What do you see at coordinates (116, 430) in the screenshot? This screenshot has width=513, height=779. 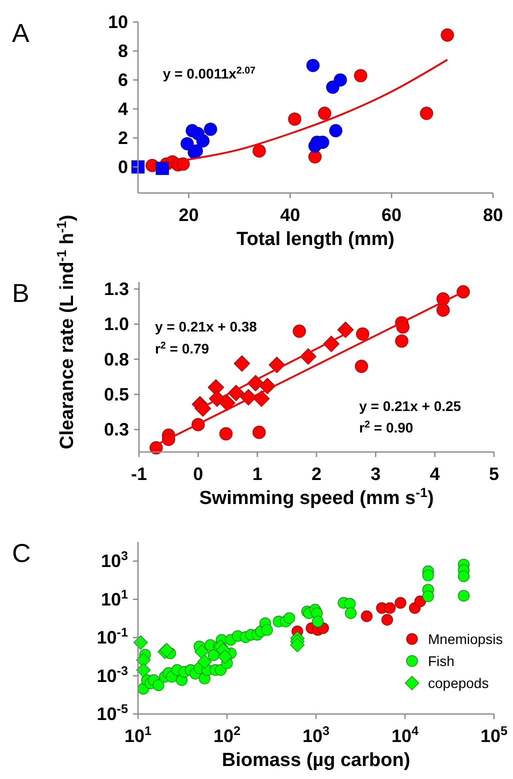 I see `y-tick-label: 0.3` at bounding box center [116, 430].